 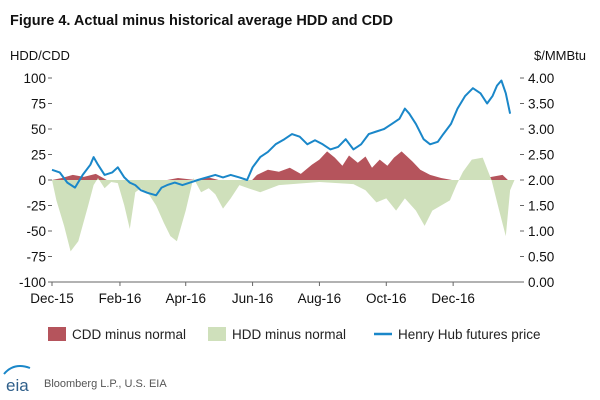 What do you see at coordinates (38, 155) in the screenshot?
I see `left-tick-label: 25` at bounding box center [38, 155].